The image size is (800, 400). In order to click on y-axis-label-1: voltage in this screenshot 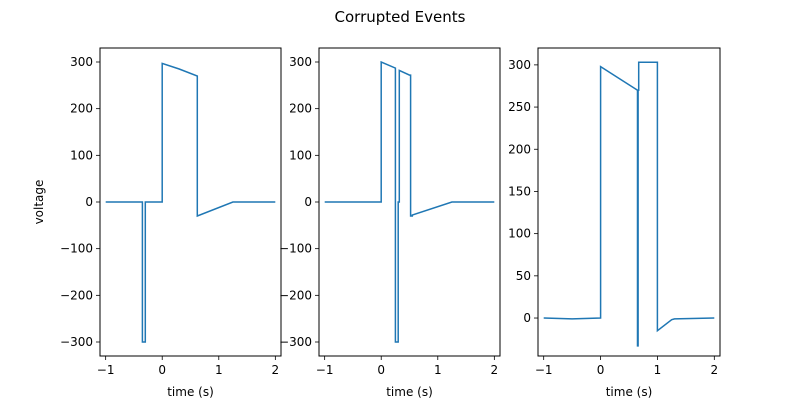, I will do `click(39, 202)`.